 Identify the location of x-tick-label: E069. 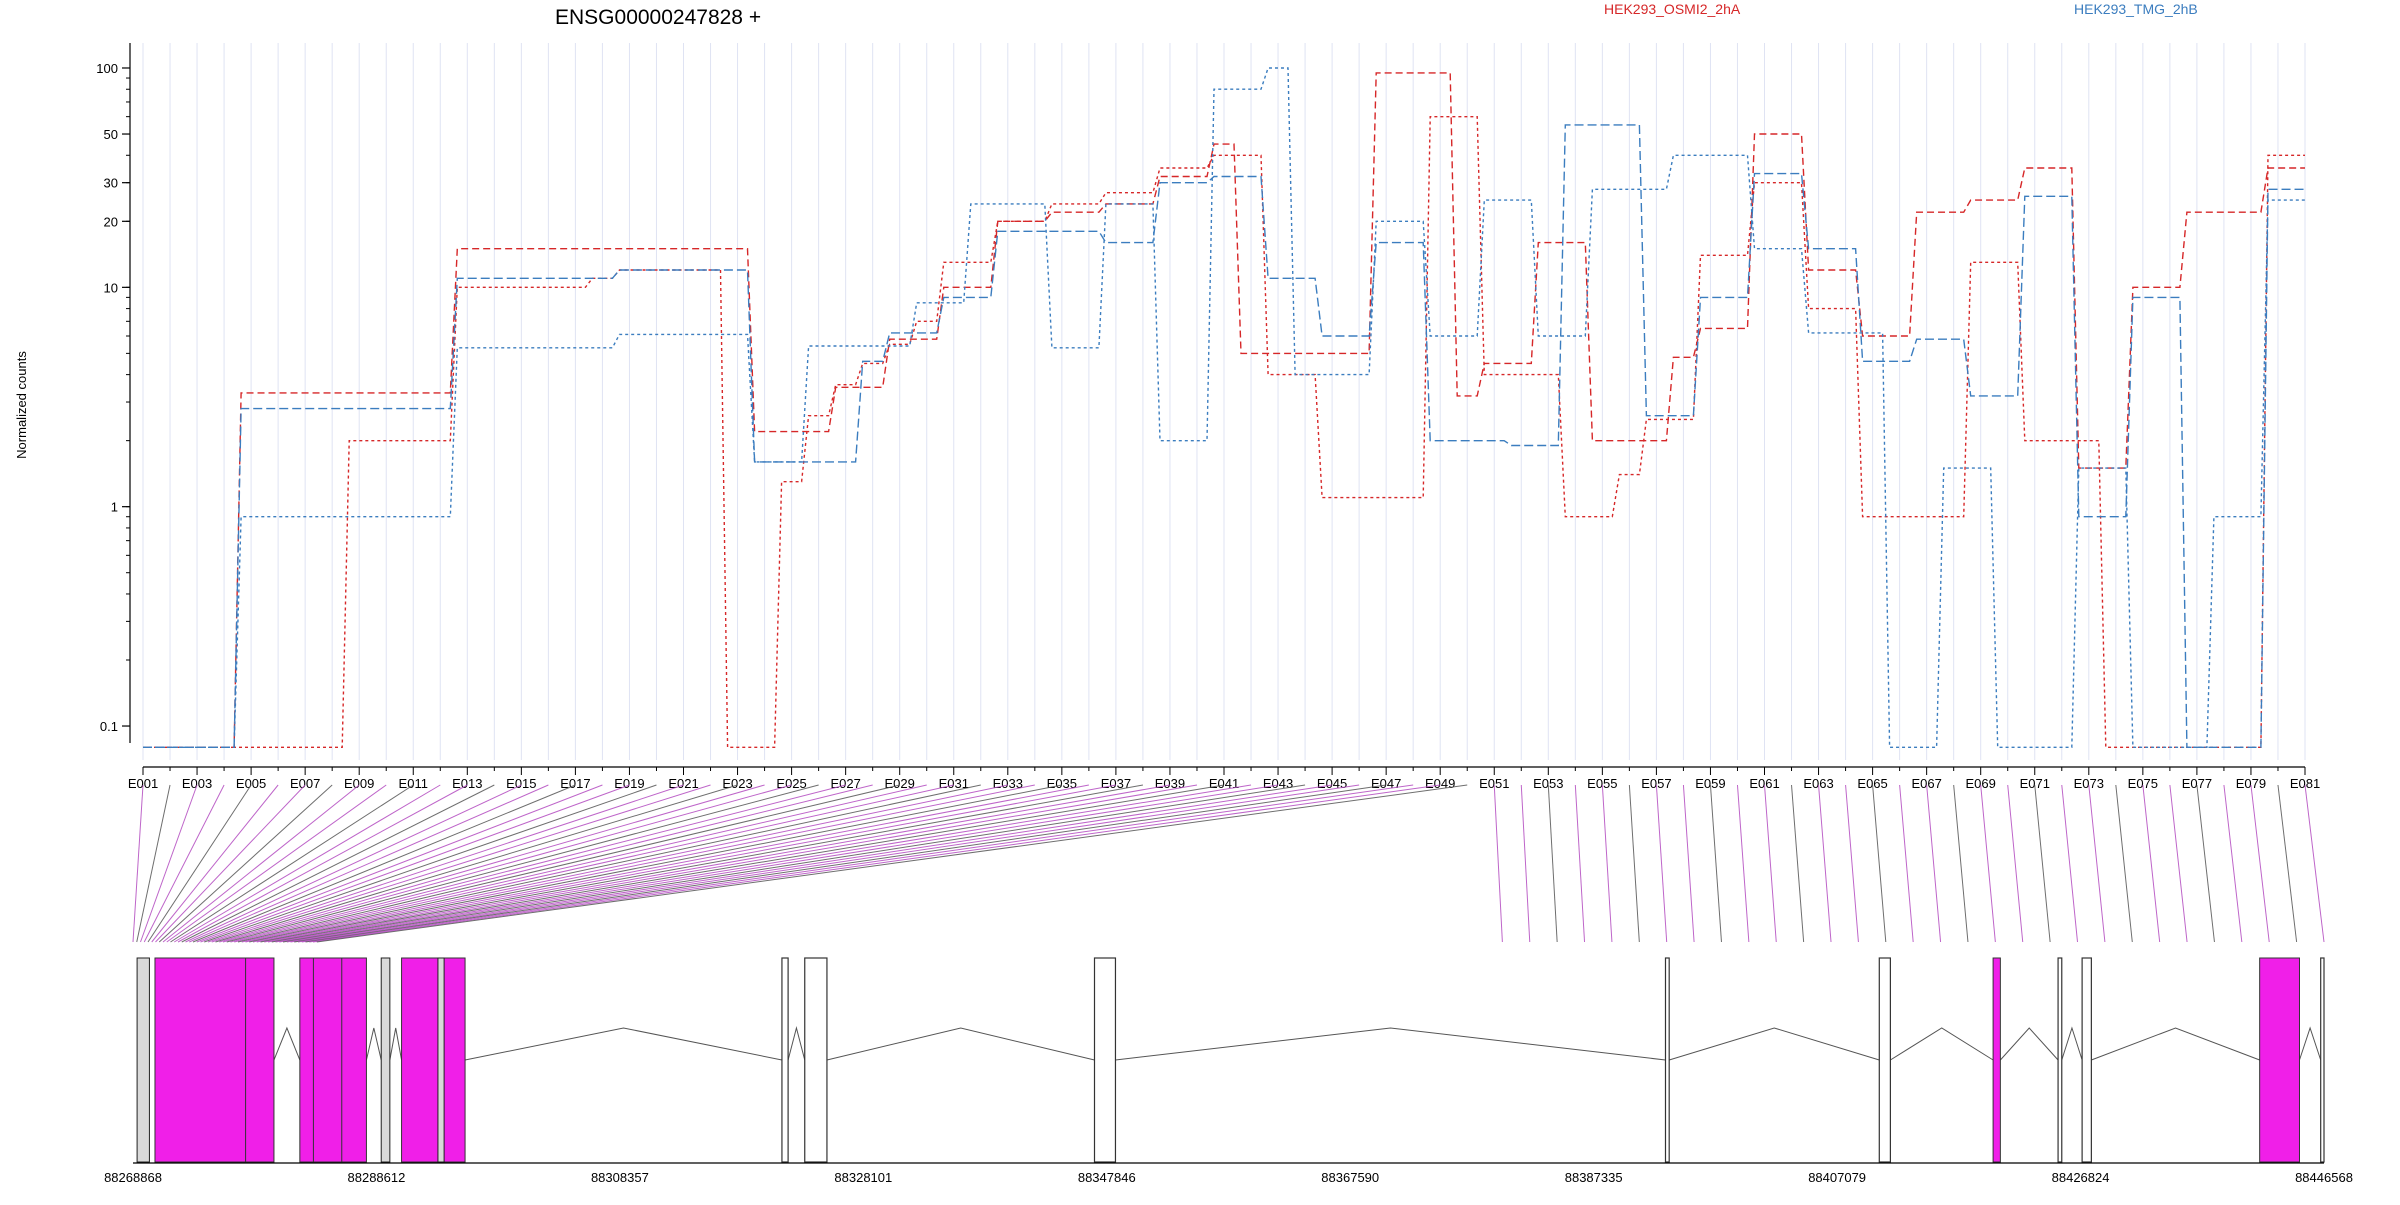
(1981, 783).